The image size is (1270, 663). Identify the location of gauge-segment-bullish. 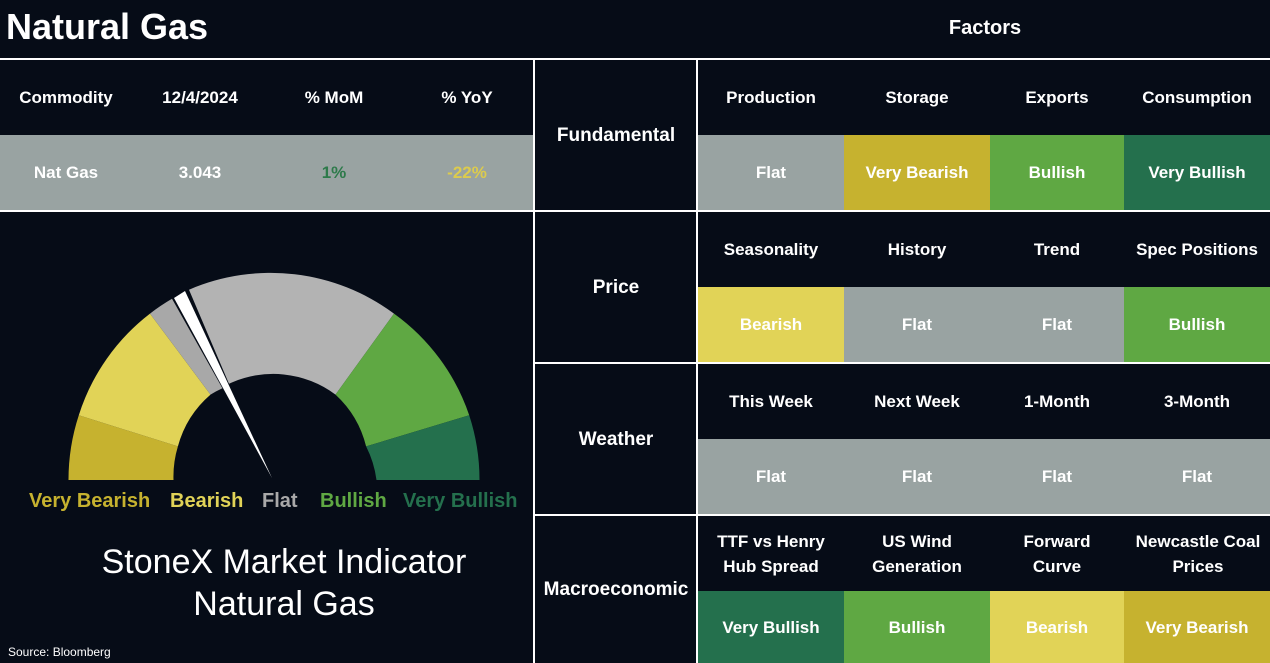
(402, 380).